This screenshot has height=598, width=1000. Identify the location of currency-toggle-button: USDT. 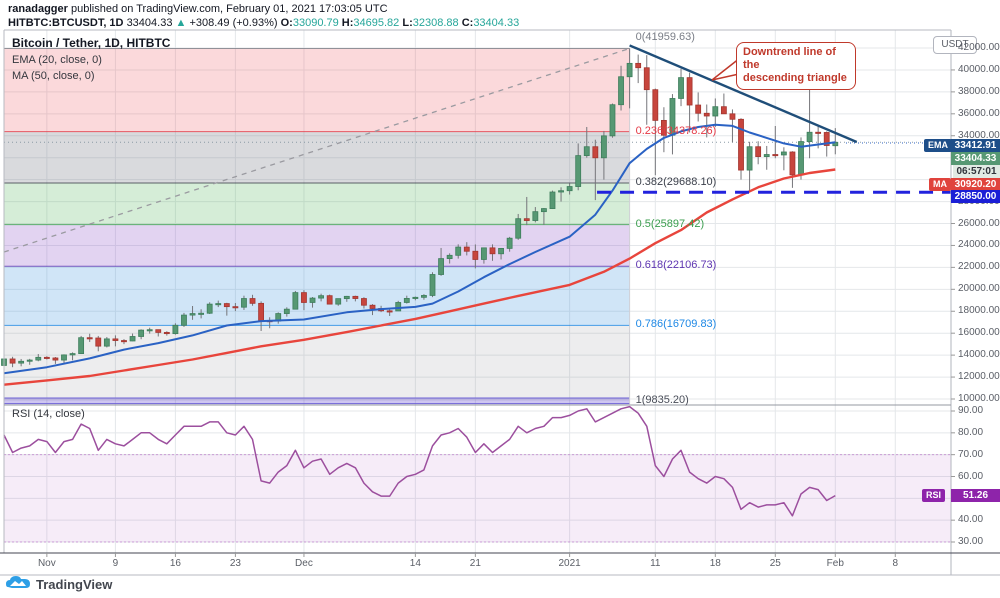
(955, 45).